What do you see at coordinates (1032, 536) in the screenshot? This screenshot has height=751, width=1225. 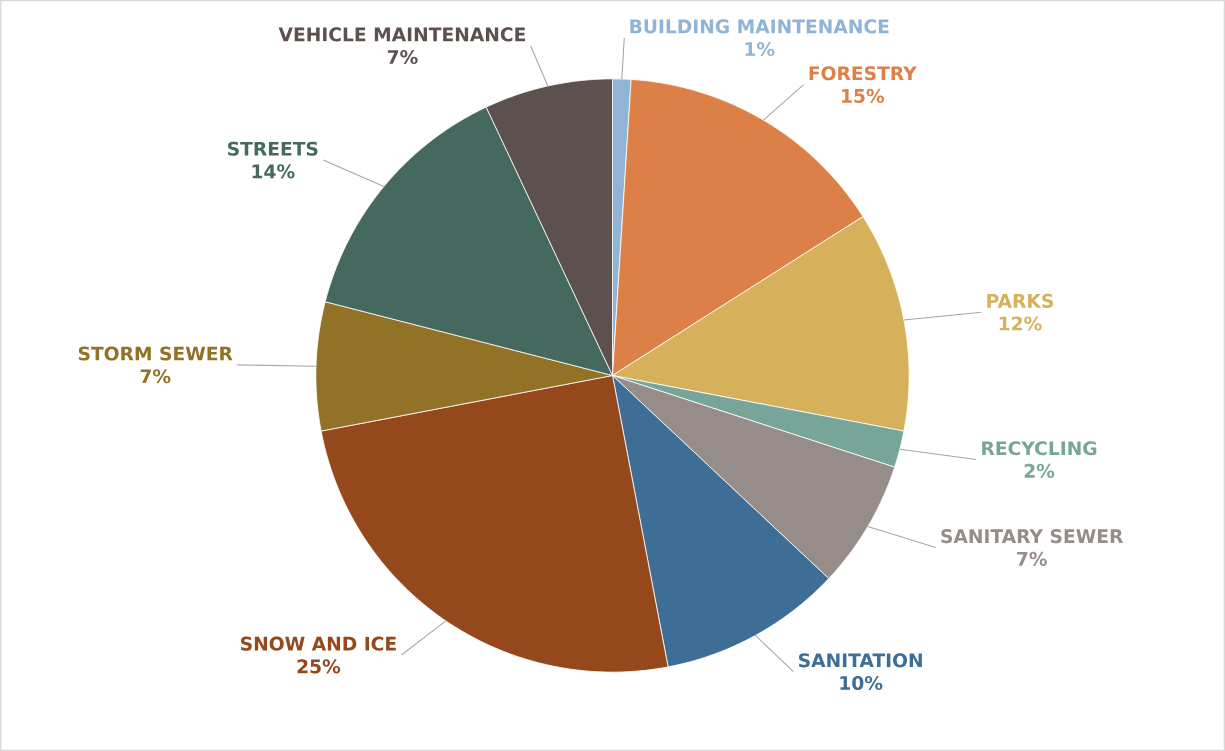 I see `slice-label: SANITARY SEWER` at bounding box center [1032, 536].